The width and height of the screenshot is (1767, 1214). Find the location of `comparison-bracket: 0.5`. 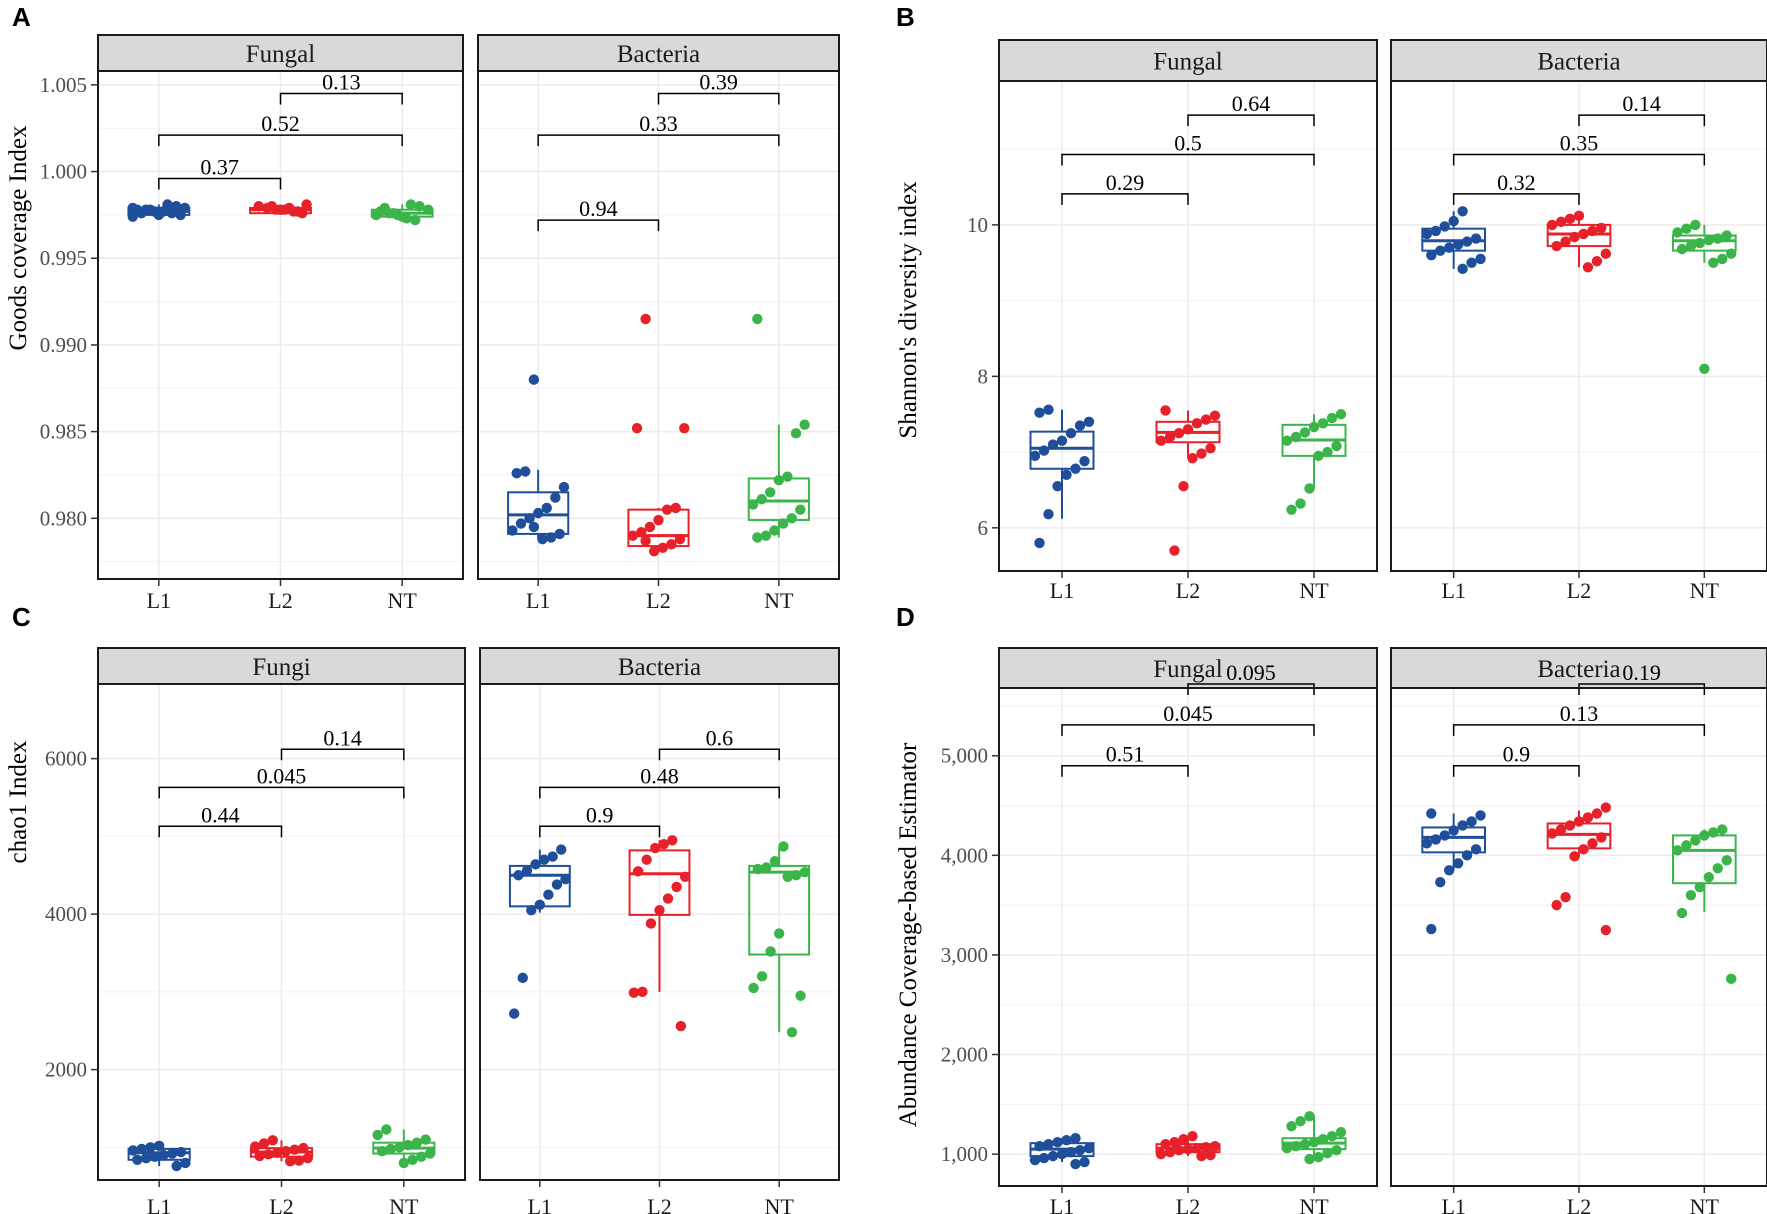

comparison-bracket: 0.5 is located at coordinates (1188, 148).